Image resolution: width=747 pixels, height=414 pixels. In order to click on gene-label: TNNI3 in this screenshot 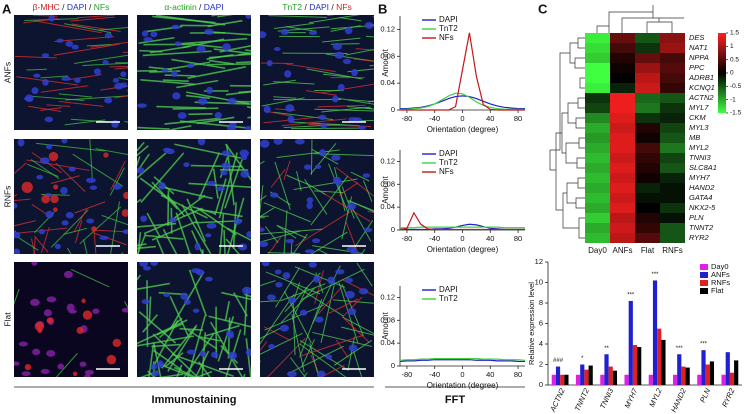, I will do `click(700, 157)`.